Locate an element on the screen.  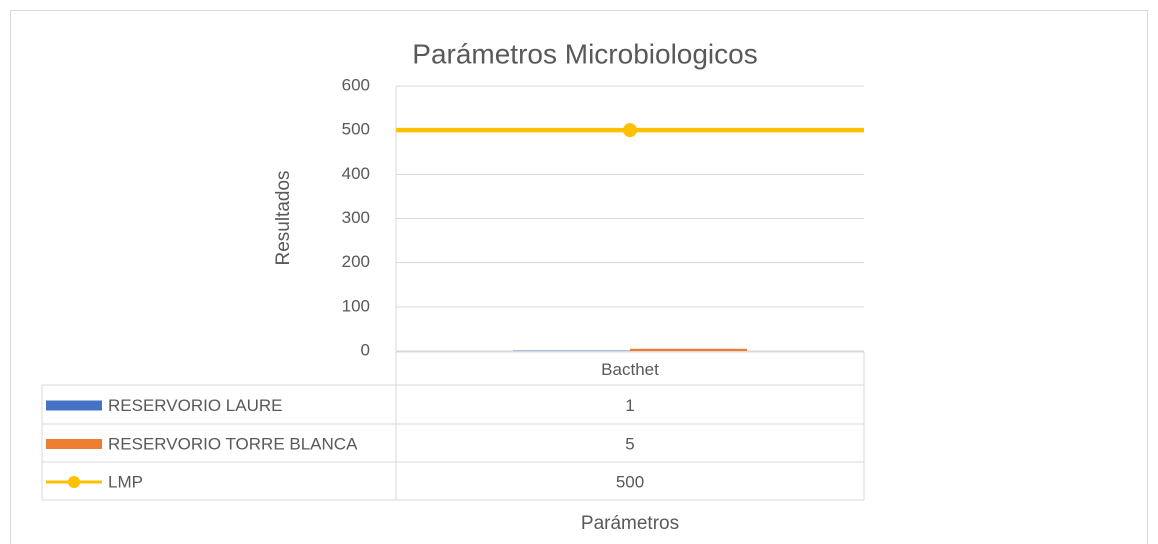
y-tick-label: 200 is located at coordinates (356, 261).